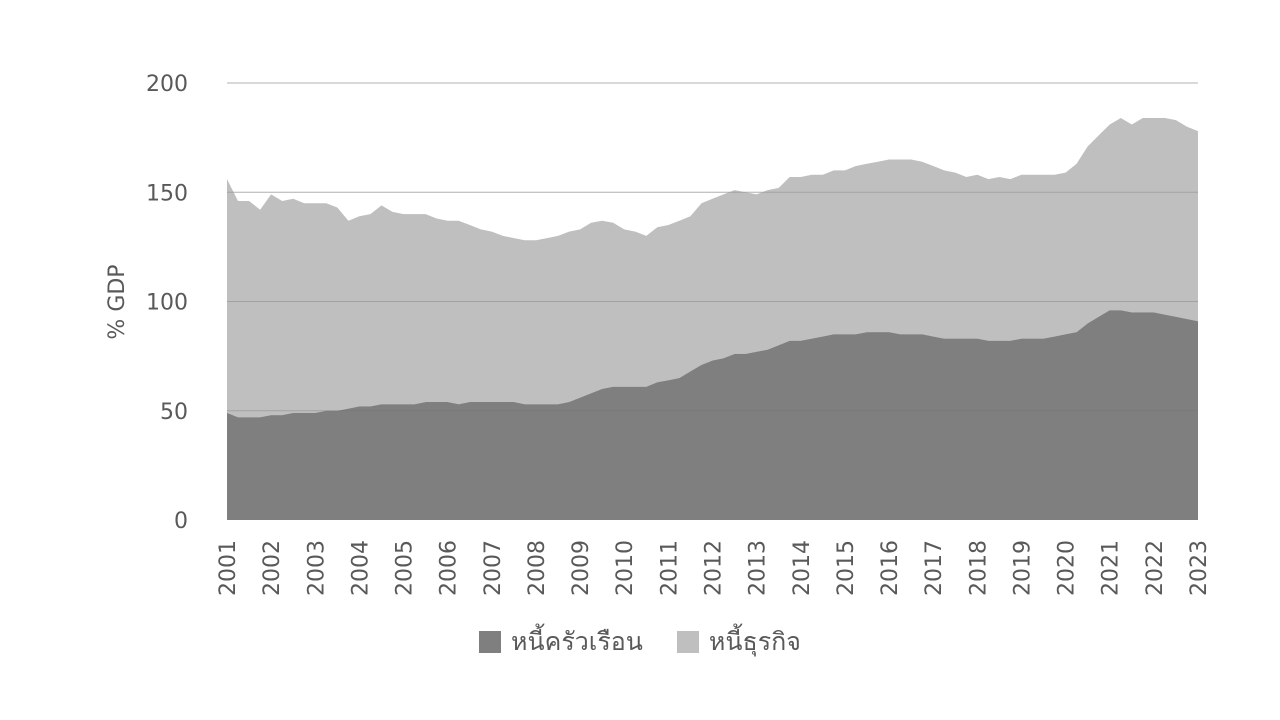 This screenshot has width=1280, height=720. I want to click on legend-swatch-household, so click(490, 642).